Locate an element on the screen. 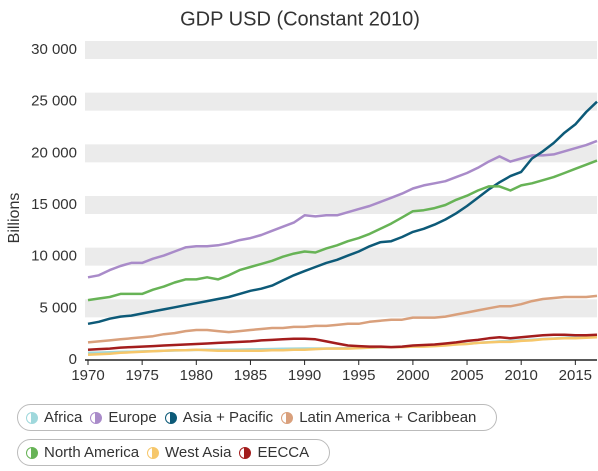 The image size is (598, 471). legend-label: West Asia is located at coordinates (198, 452).